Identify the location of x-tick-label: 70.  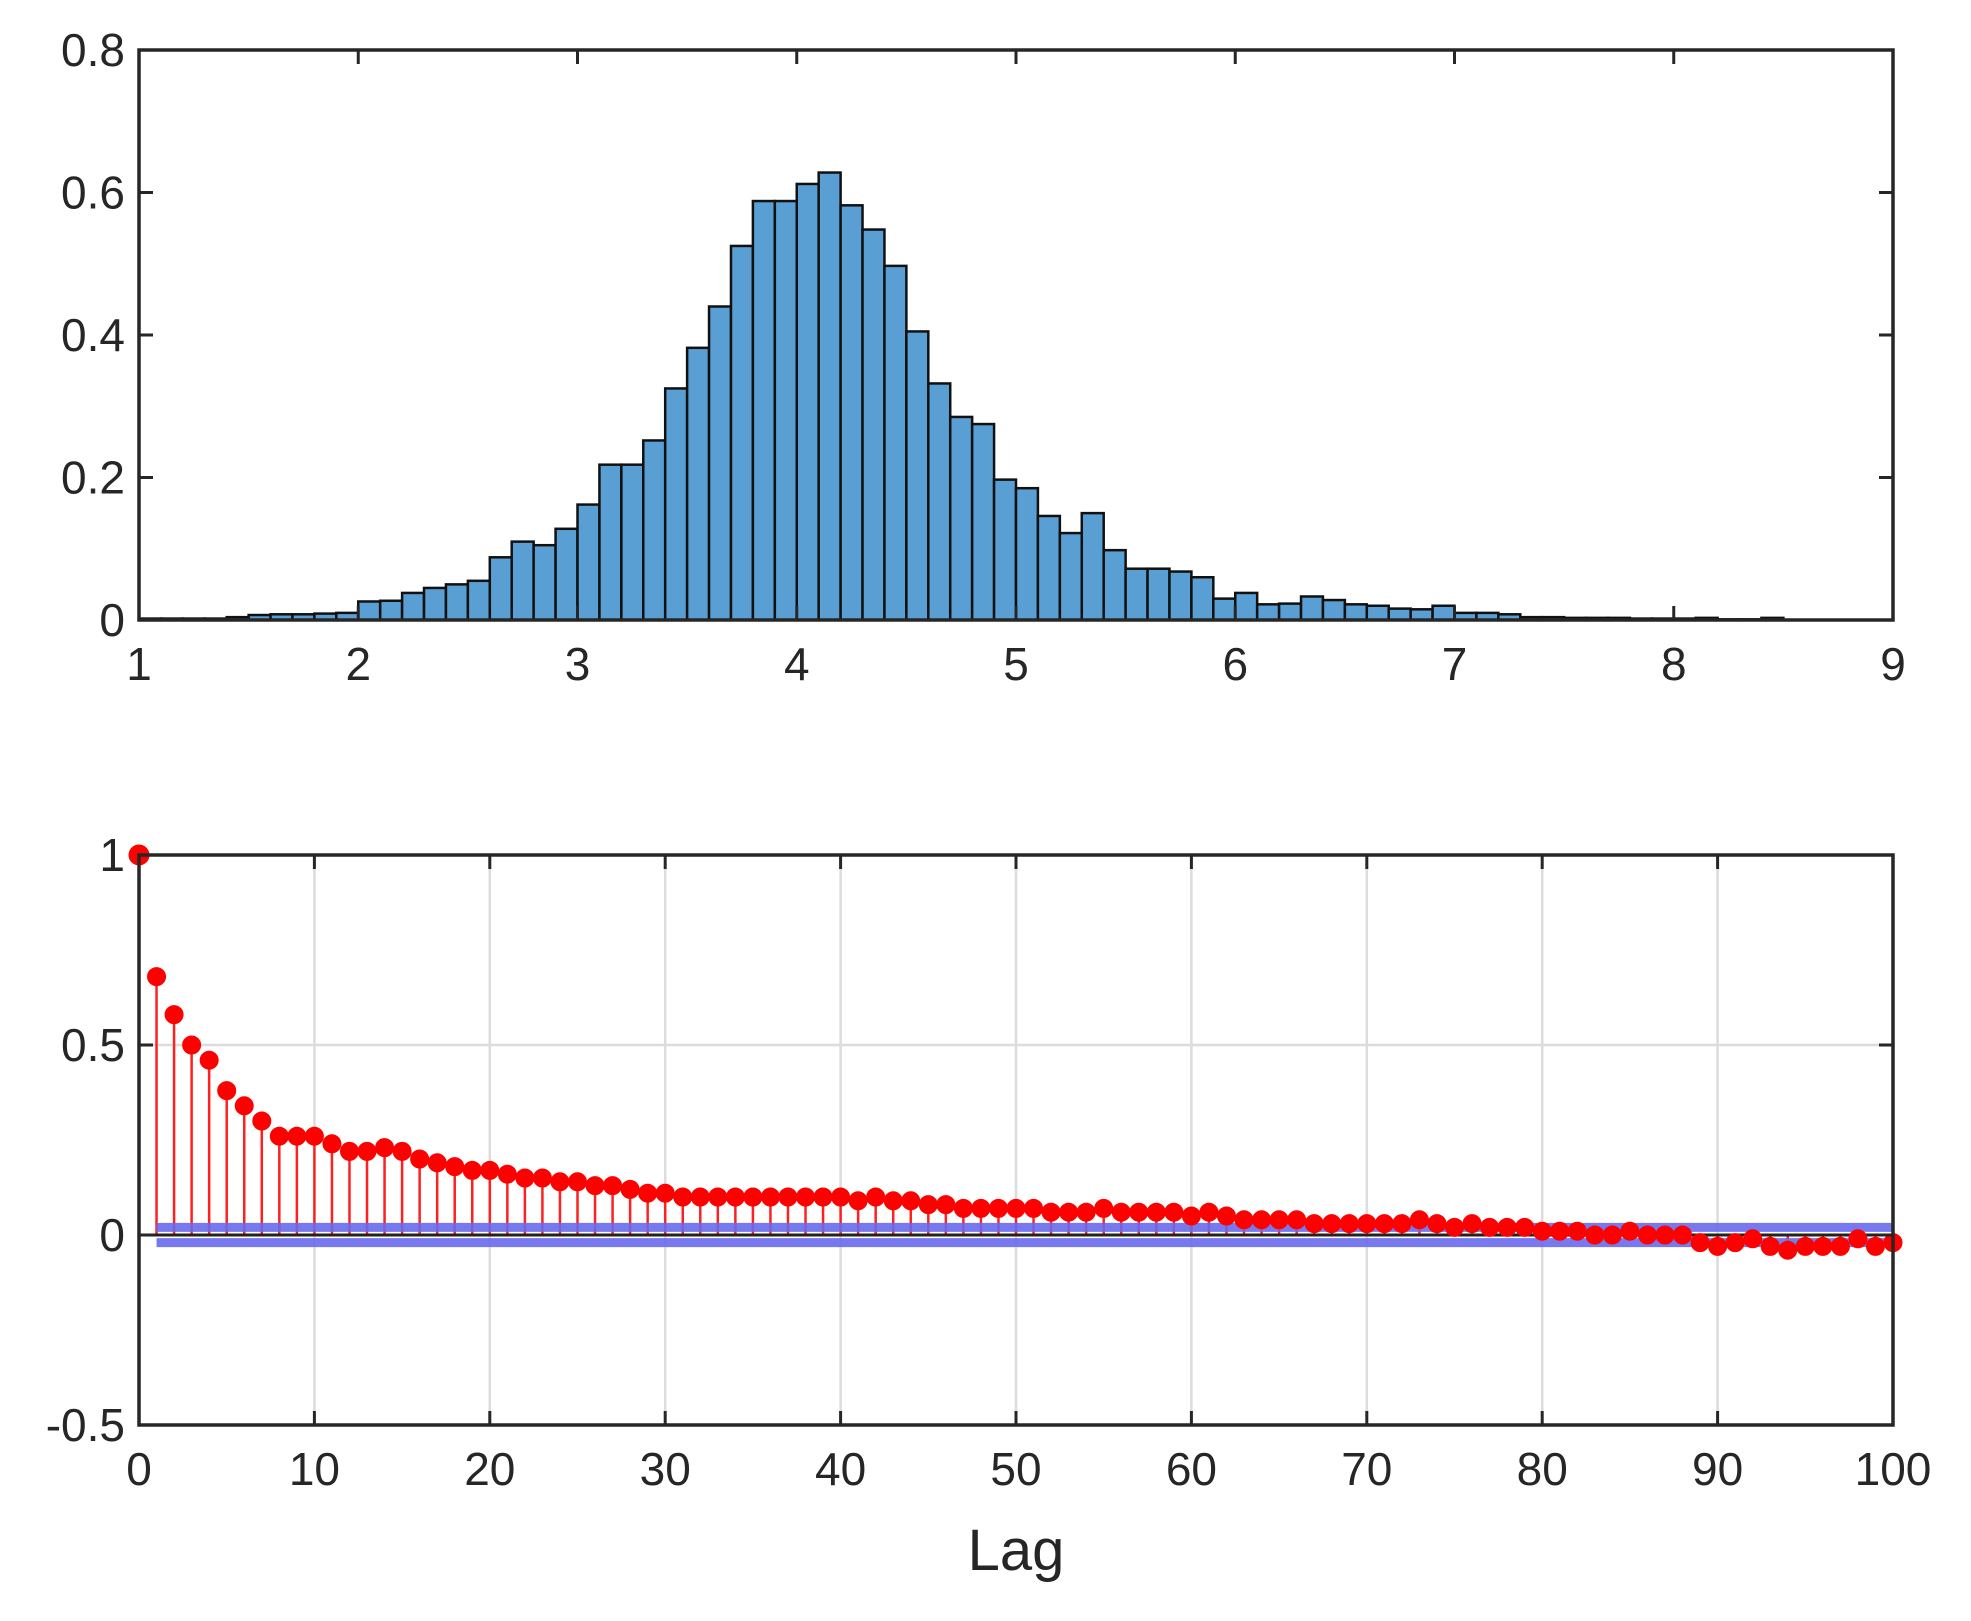
(1366, 1469).